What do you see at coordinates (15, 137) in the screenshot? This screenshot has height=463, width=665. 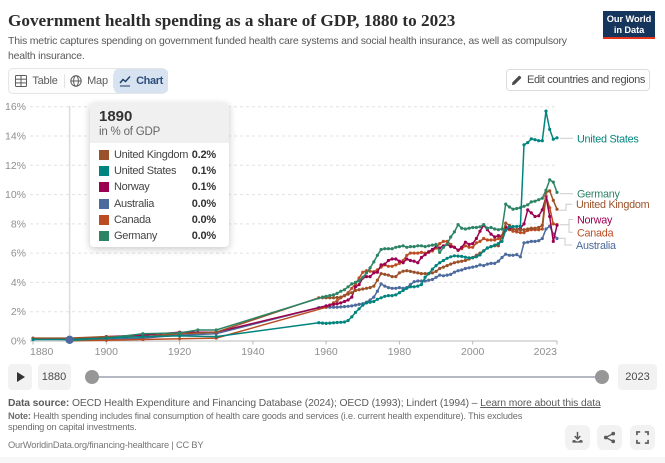 I see `svg-text: 14%` at bounding box center [15, 137].